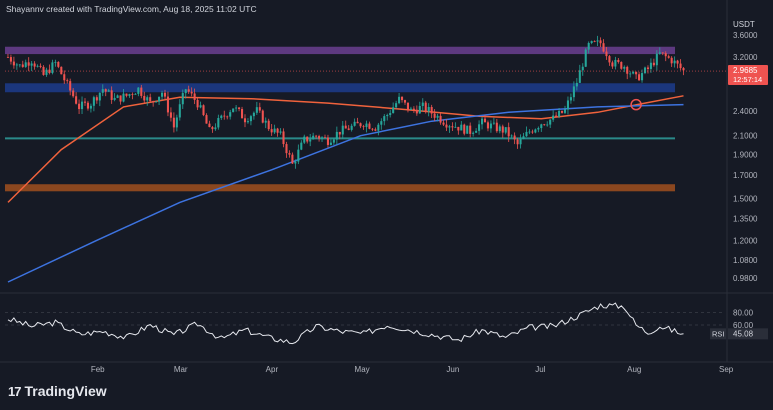 This screenshot has height=410, width=773. What do you see at coordinates (345, 323) in the screenshot?
I see `rsi-line` at bounding box center [345, 323].